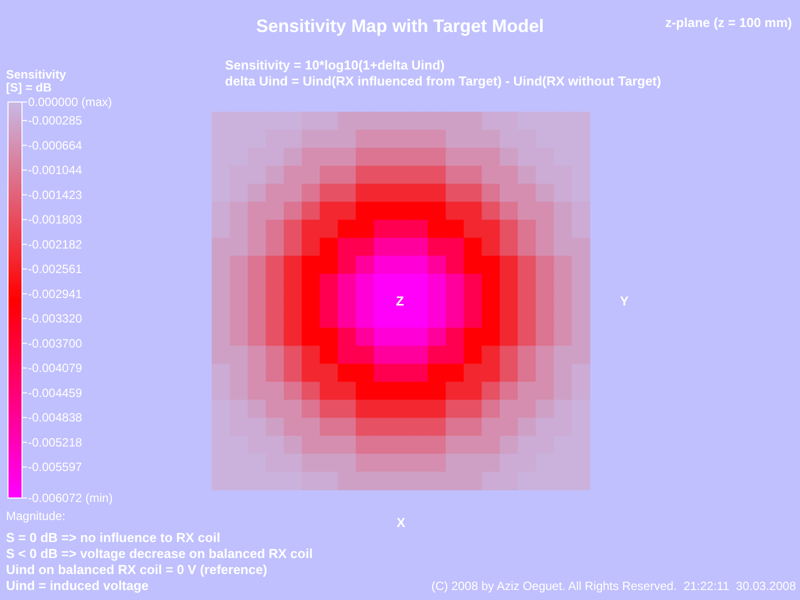  What do you see at coordinates (55, 319) in the screenshot?
I see `color-bar-label: -0.003320` at bounding box center [55, 319].